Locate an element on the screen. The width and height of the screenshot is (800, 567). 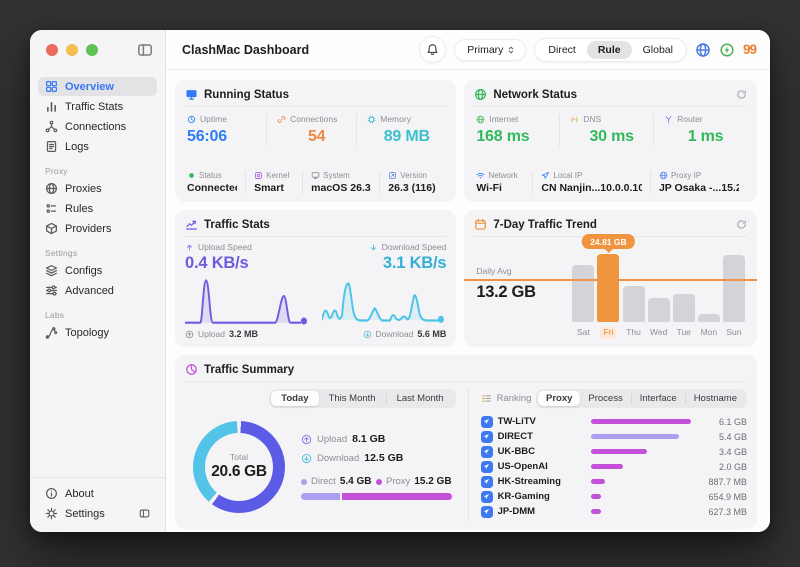
ranking-row-us-openai: US-OpenAI 2.0 GB is located at coordinates (613, 466).